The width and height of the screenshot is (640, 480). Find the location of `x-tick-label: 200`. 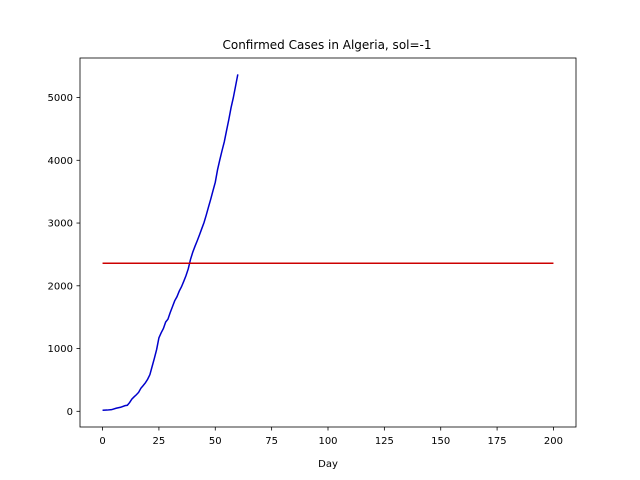

x-tick-label: 200 is located at coordinates (553, 441).